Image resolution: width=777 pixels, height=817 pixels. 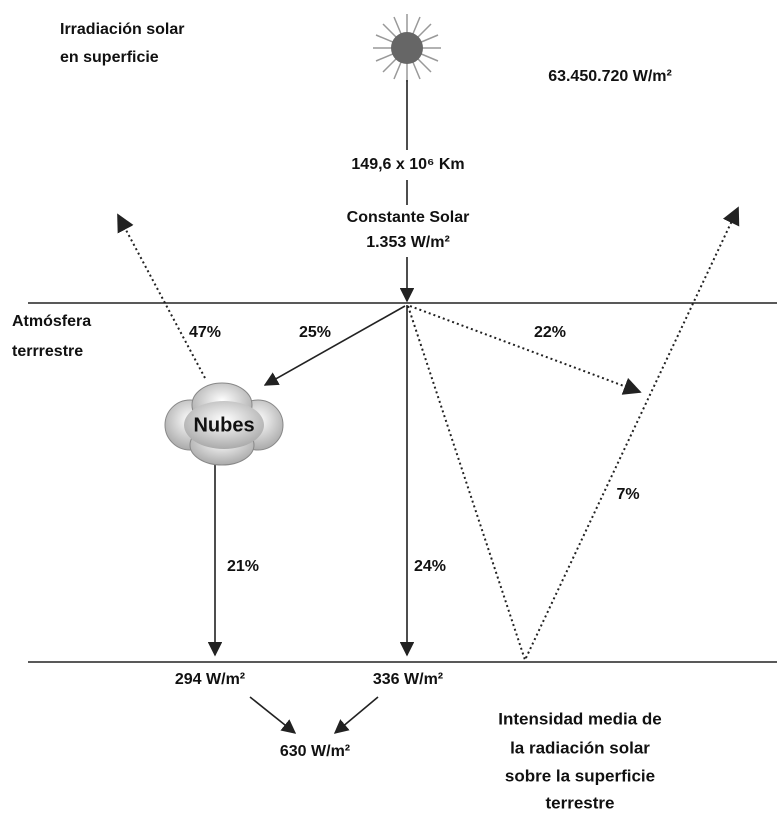 What do you see at coordinates (161, 296) in the screenshot?
I see `cloud-reflection` at bounding box center [161, 296].